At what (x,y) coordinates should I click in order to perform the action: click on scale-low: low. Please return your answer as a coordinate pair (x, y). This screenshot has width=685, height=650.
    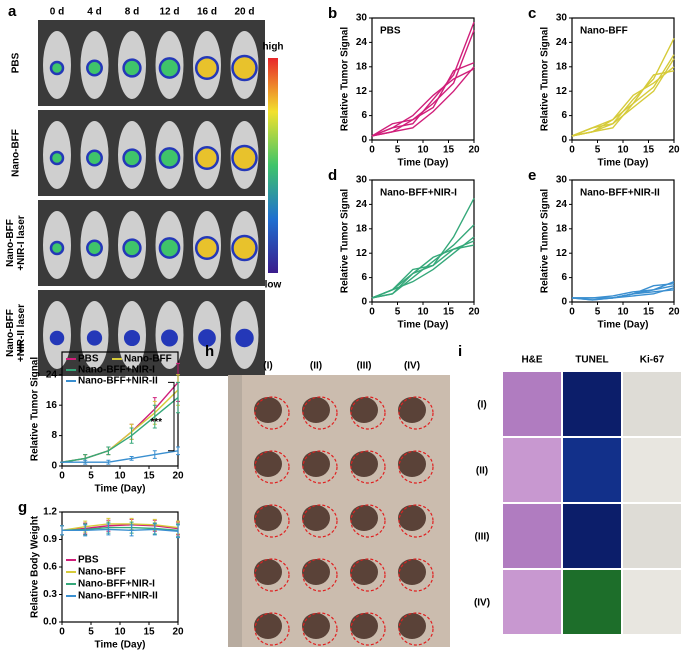
    Looking at the image, I should click on (273, 285).